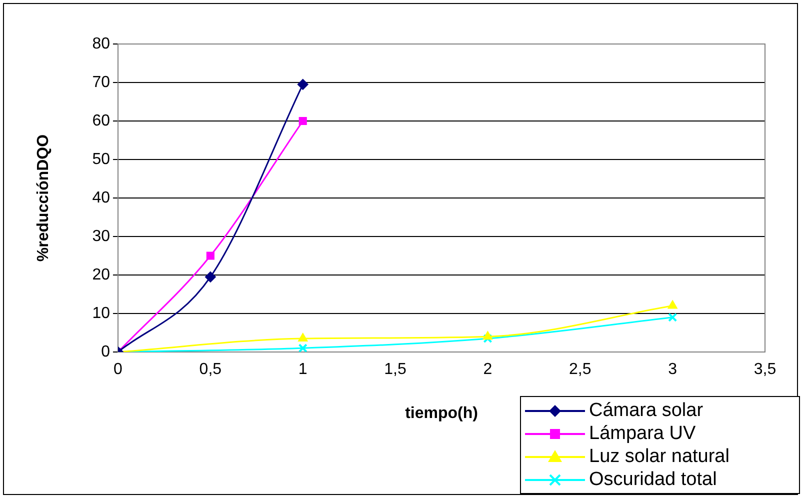 The image size is (803, 498). I want to click on x-tick-label: 1, so click(303, 369).